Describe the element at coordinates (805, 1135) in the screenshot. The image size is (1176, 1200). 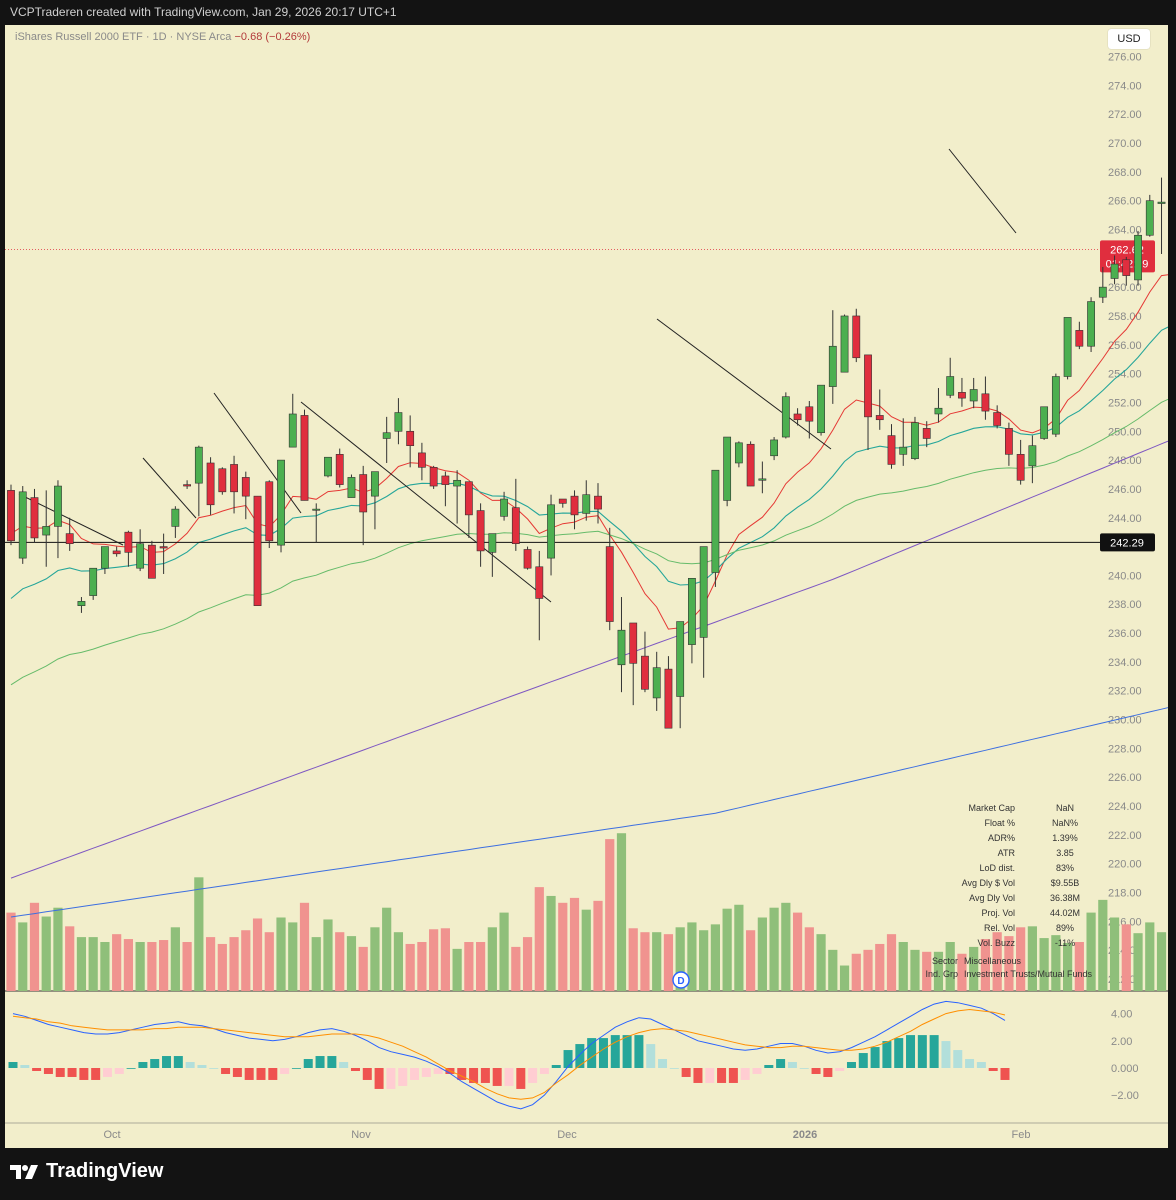
I see `time-axis-label: 2026` at that location.